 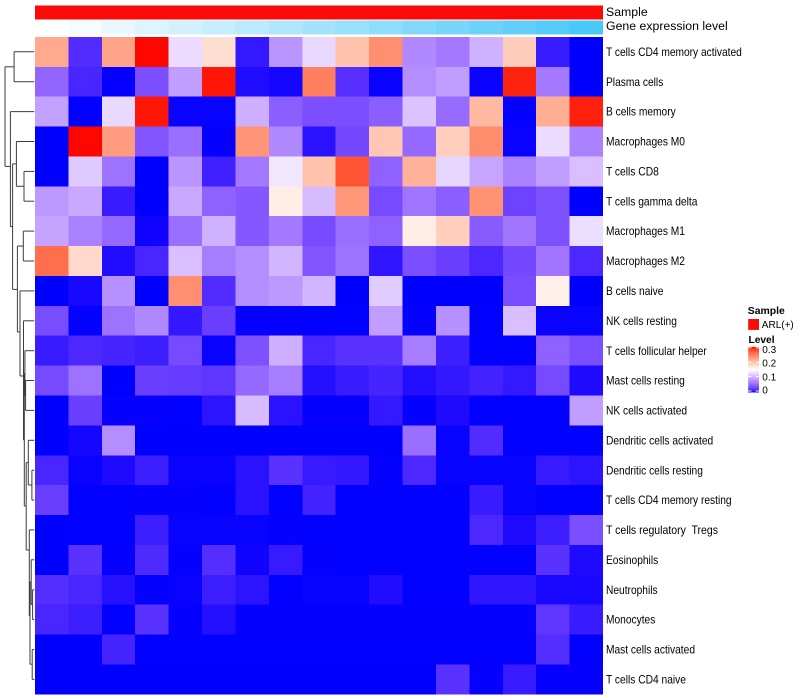 I want to click on svg-text: Macrophages M0, so click(x=645, y=142).